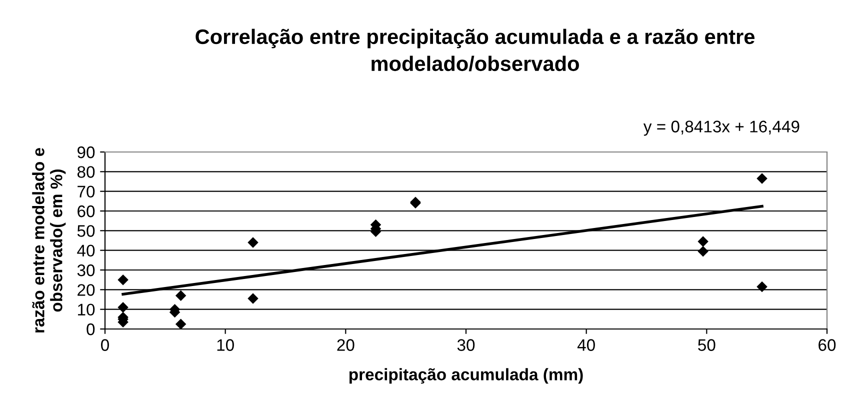 This screenshot has height=404, width=846. What do you see at coordinates (721, 128) in the screenshot?
I see `text: y = 0,8413x + 16,449` at bounding box center [721, 128].